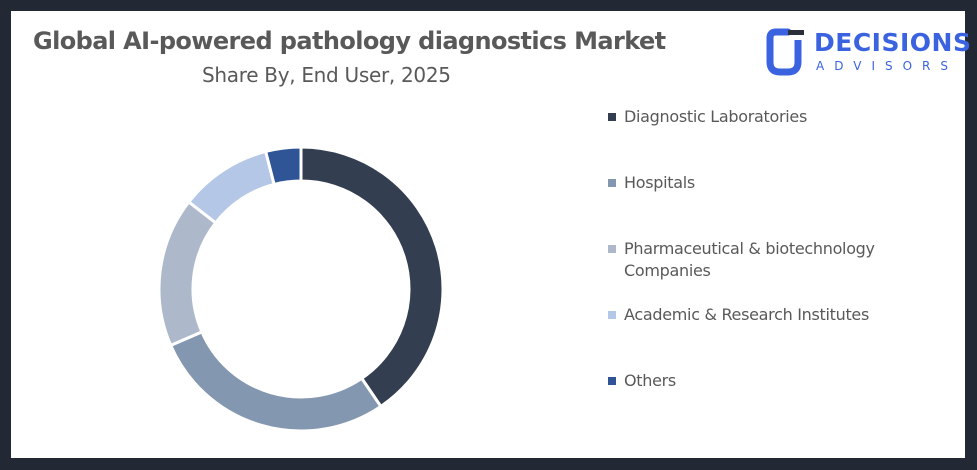 This screenshot has width=977, height=470. What do you see at coordinates (326, 75) in the screenshot?
I see `chart-subtitle: Share By, End User, 2025` at bounding box center [326, 75].